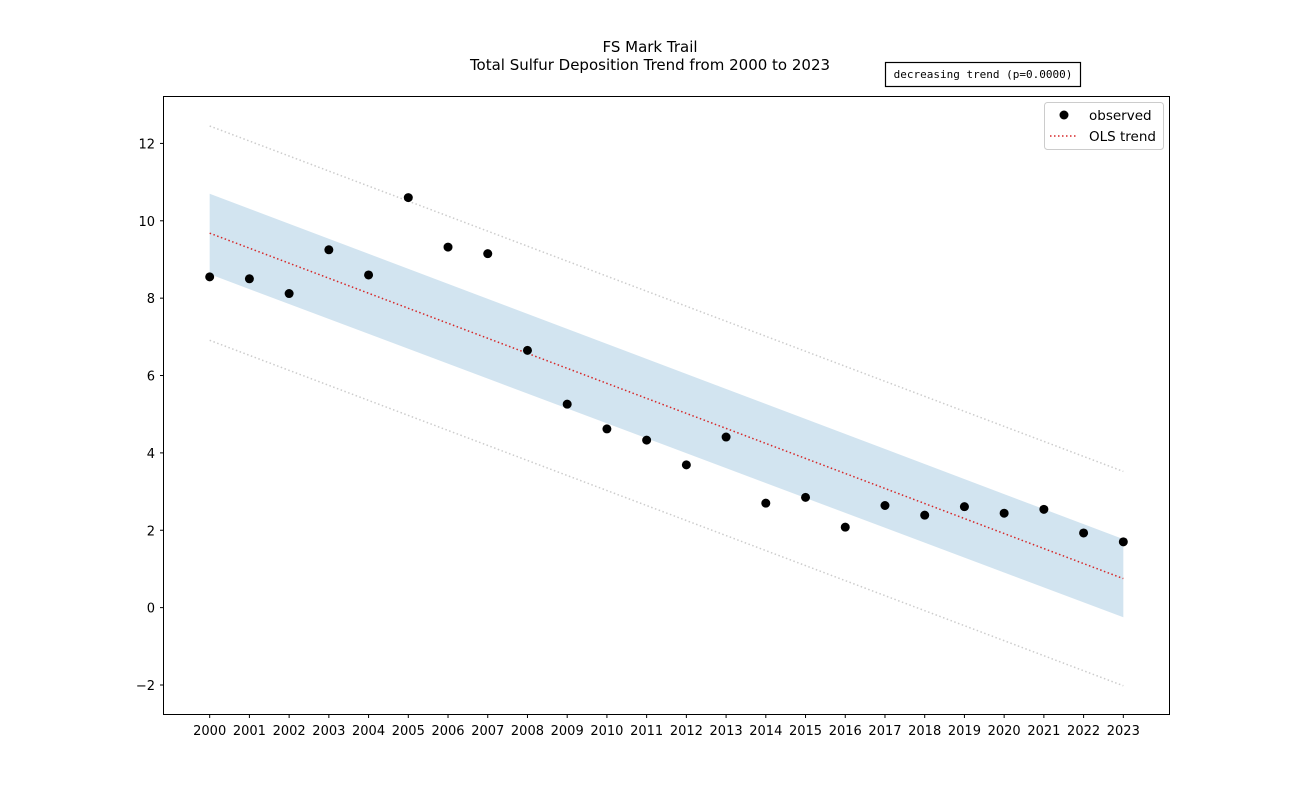 The width and height of the screenshot is (1300, 803). I want to click on y-tick-label: 6, so click(151, 377).